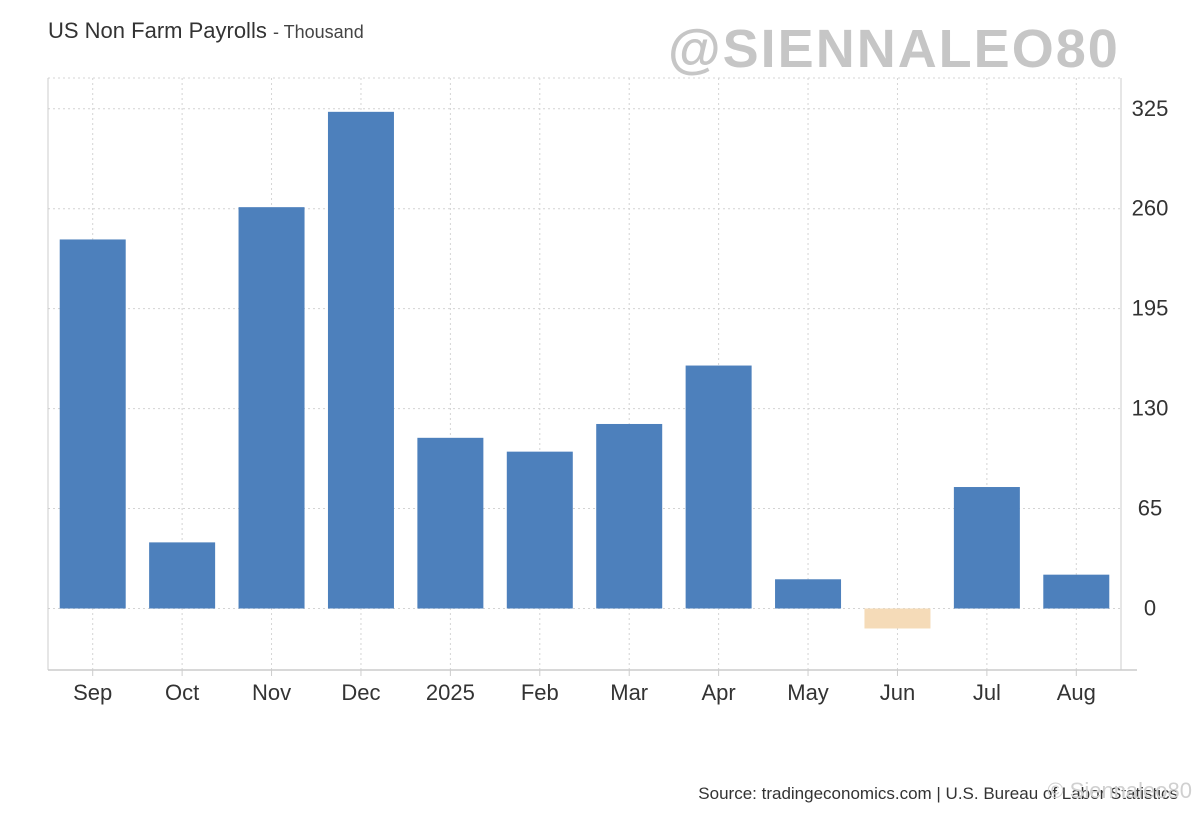  Describe the element at coordinates (182, 692) in the screenshot. I see `x-tick-label: Oct` at that location.